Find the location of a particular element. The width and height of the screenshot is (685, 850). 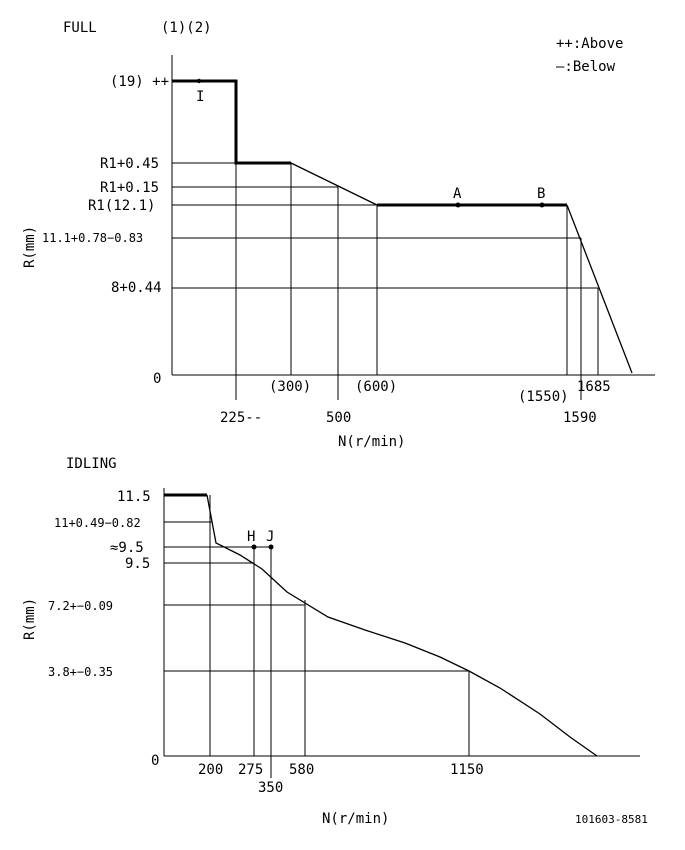

y-tick-3-8: 3.8+−0.35 is located at coordinates (80, 672).